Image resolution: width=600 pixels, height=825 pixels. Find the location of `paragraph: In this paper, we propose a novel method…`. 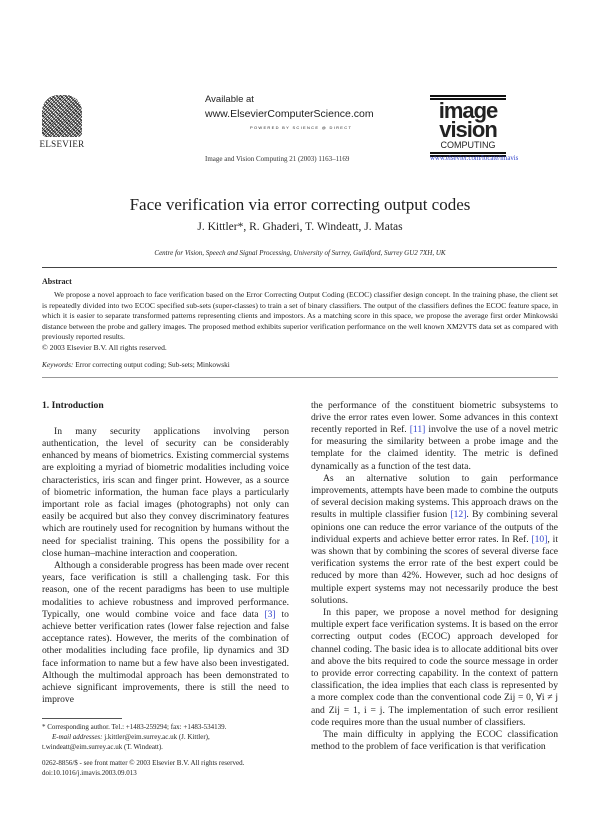

paragraph: In this paper, we propose a novel method… is located at coordinates (434, 667).